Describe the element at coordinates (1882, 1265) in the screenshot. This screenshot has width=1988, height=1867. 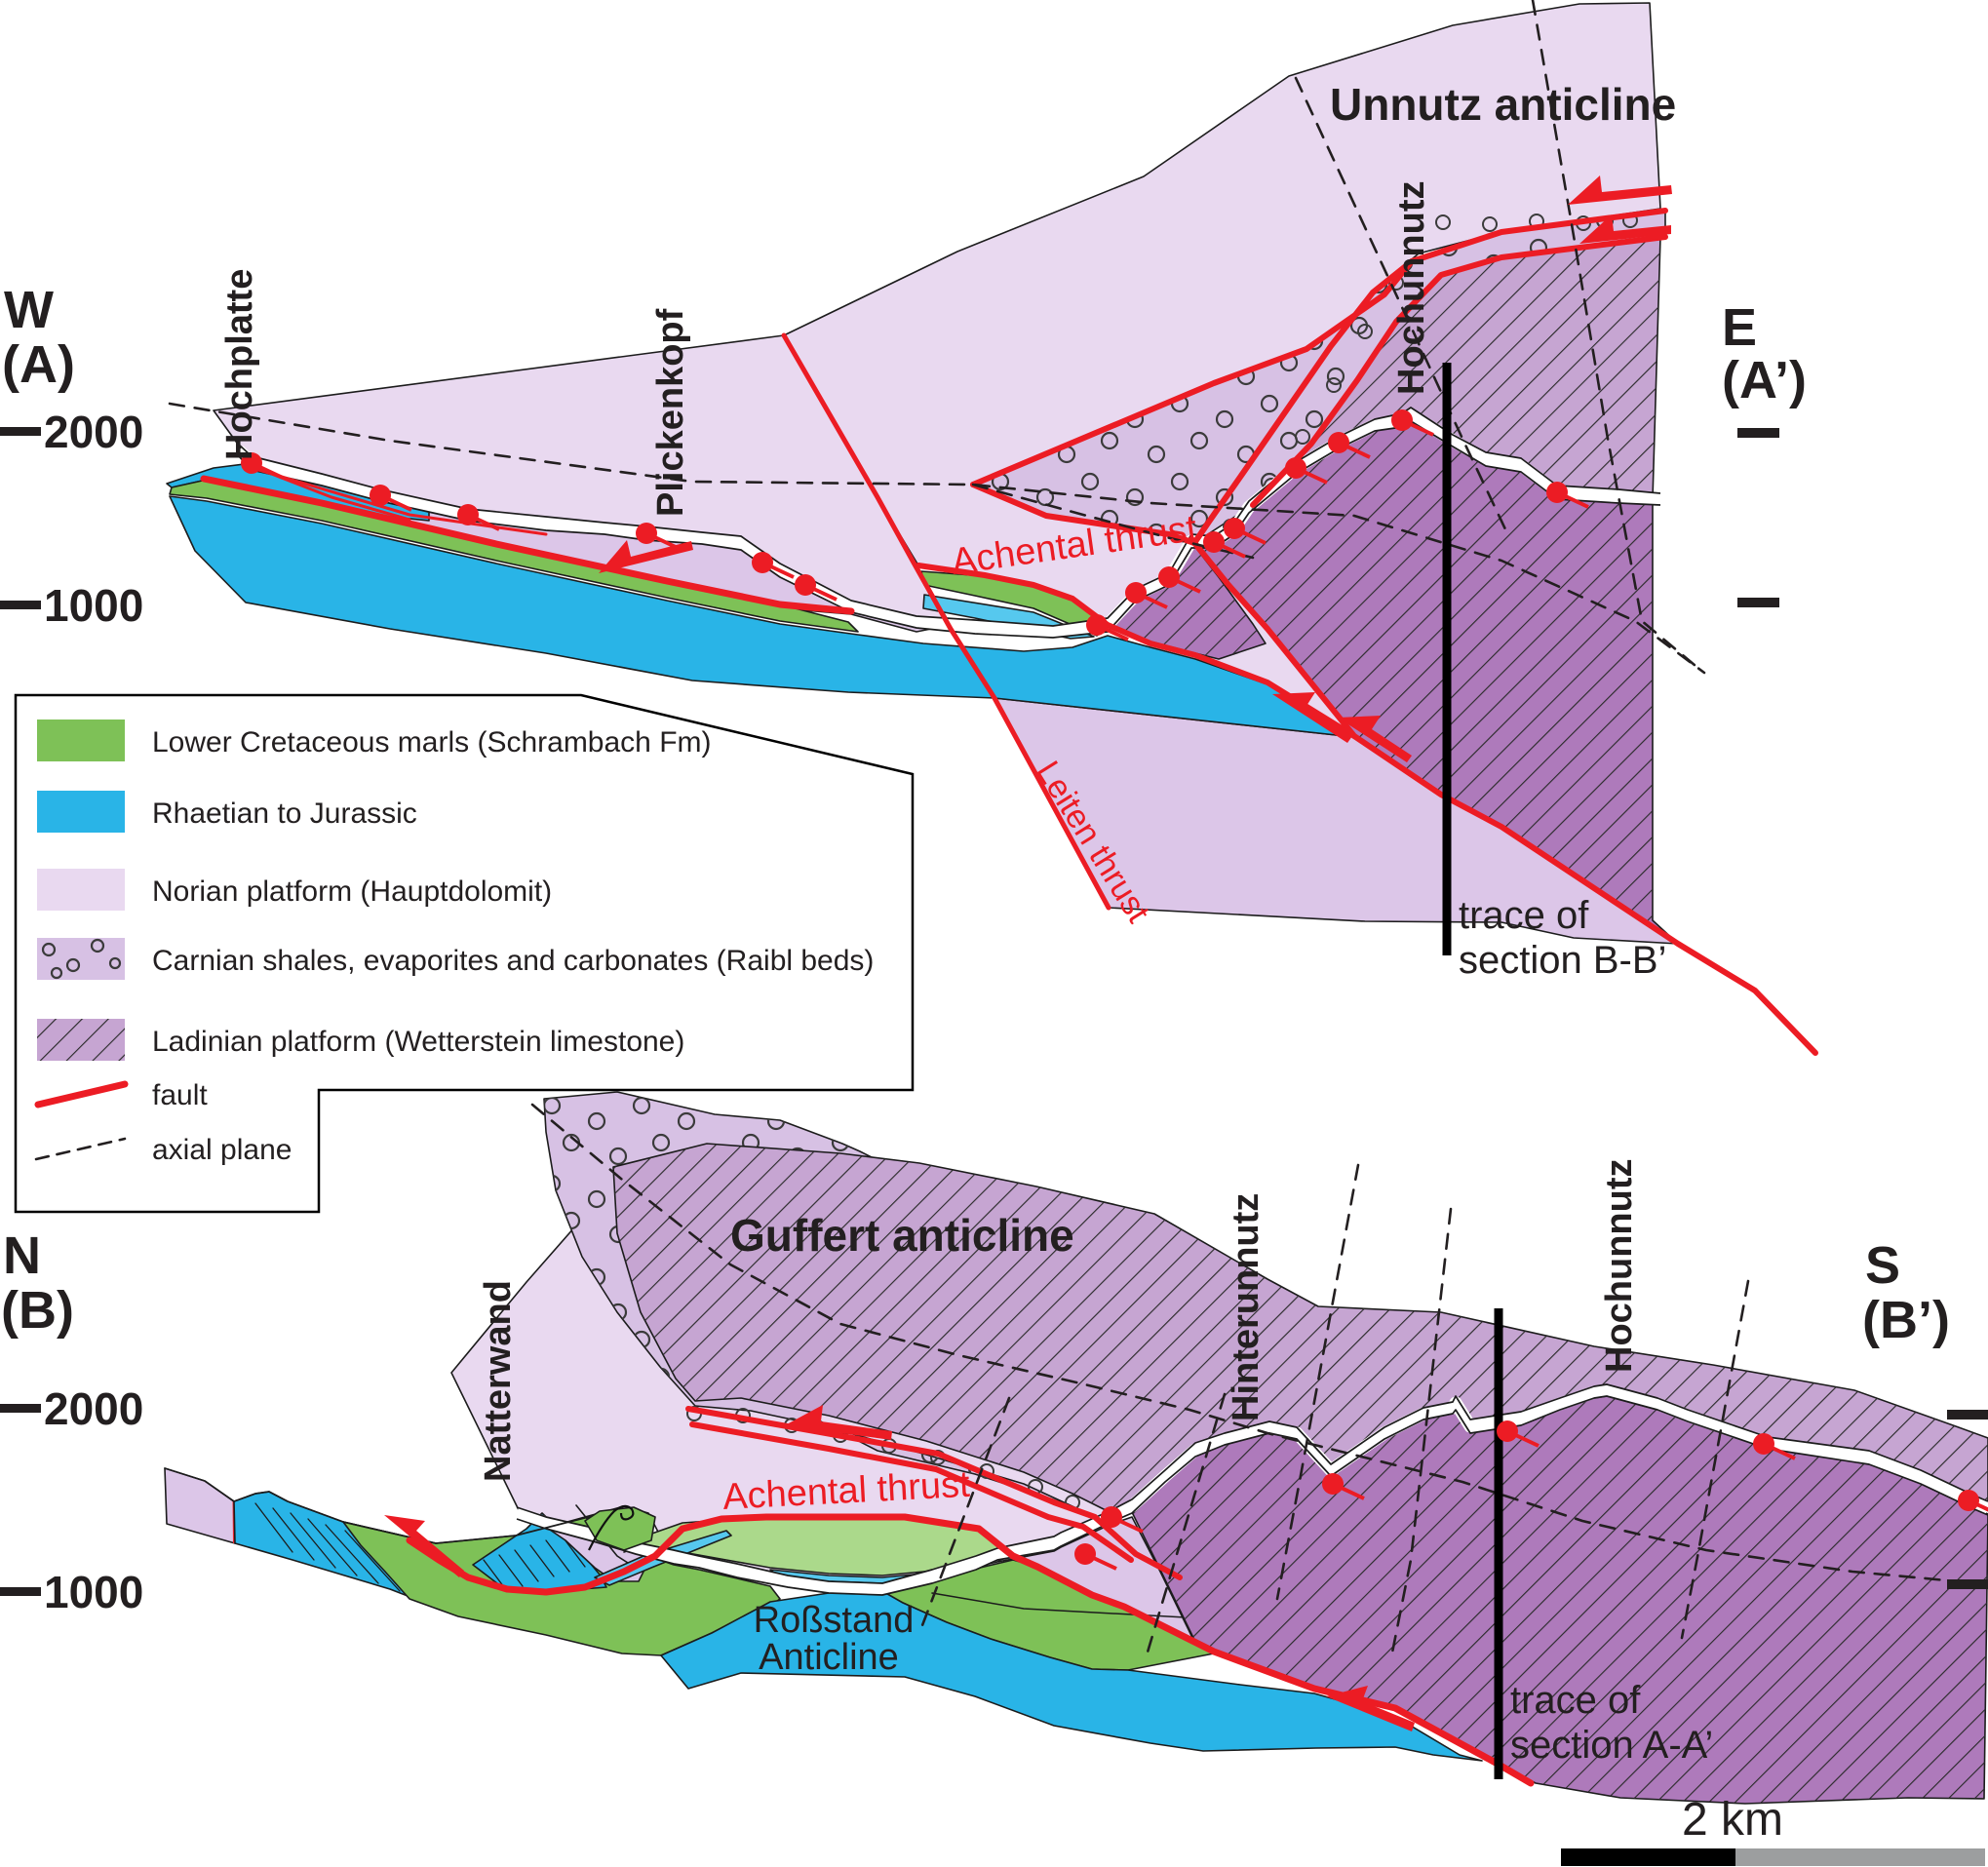
I see `svg-text: S` at that location.